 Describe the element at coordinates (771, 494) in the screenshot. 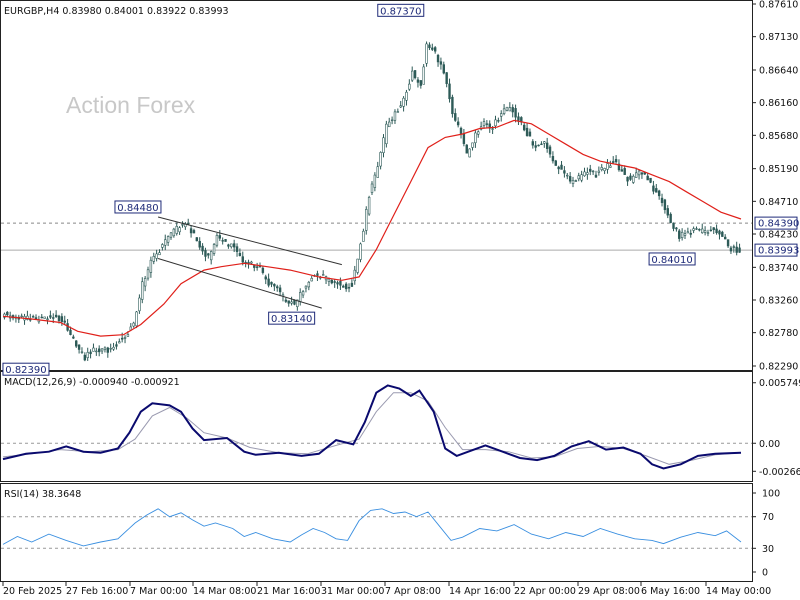

I see `rsi-tick-label: 100` at that location.